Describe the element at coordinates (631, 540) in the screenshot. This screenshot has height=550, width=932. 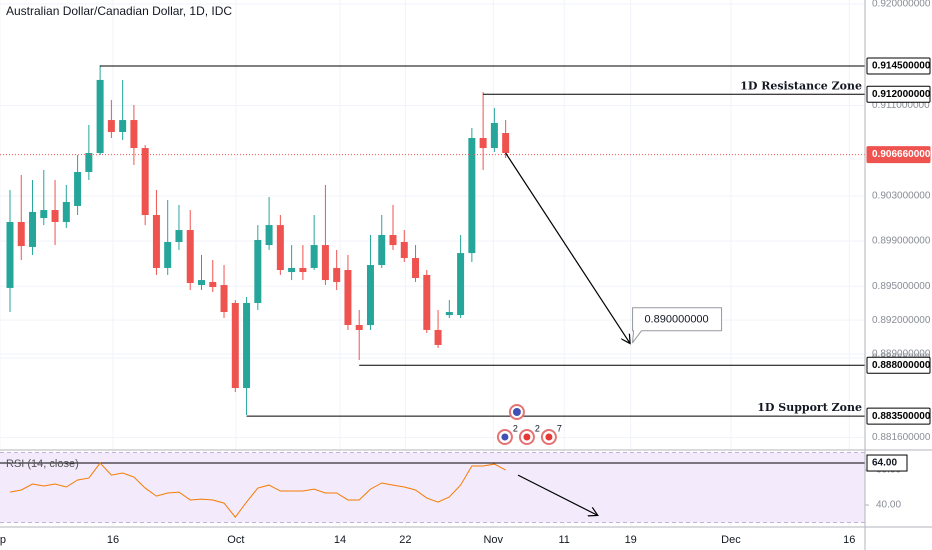
I see `x-tick-label: 19` at that location.